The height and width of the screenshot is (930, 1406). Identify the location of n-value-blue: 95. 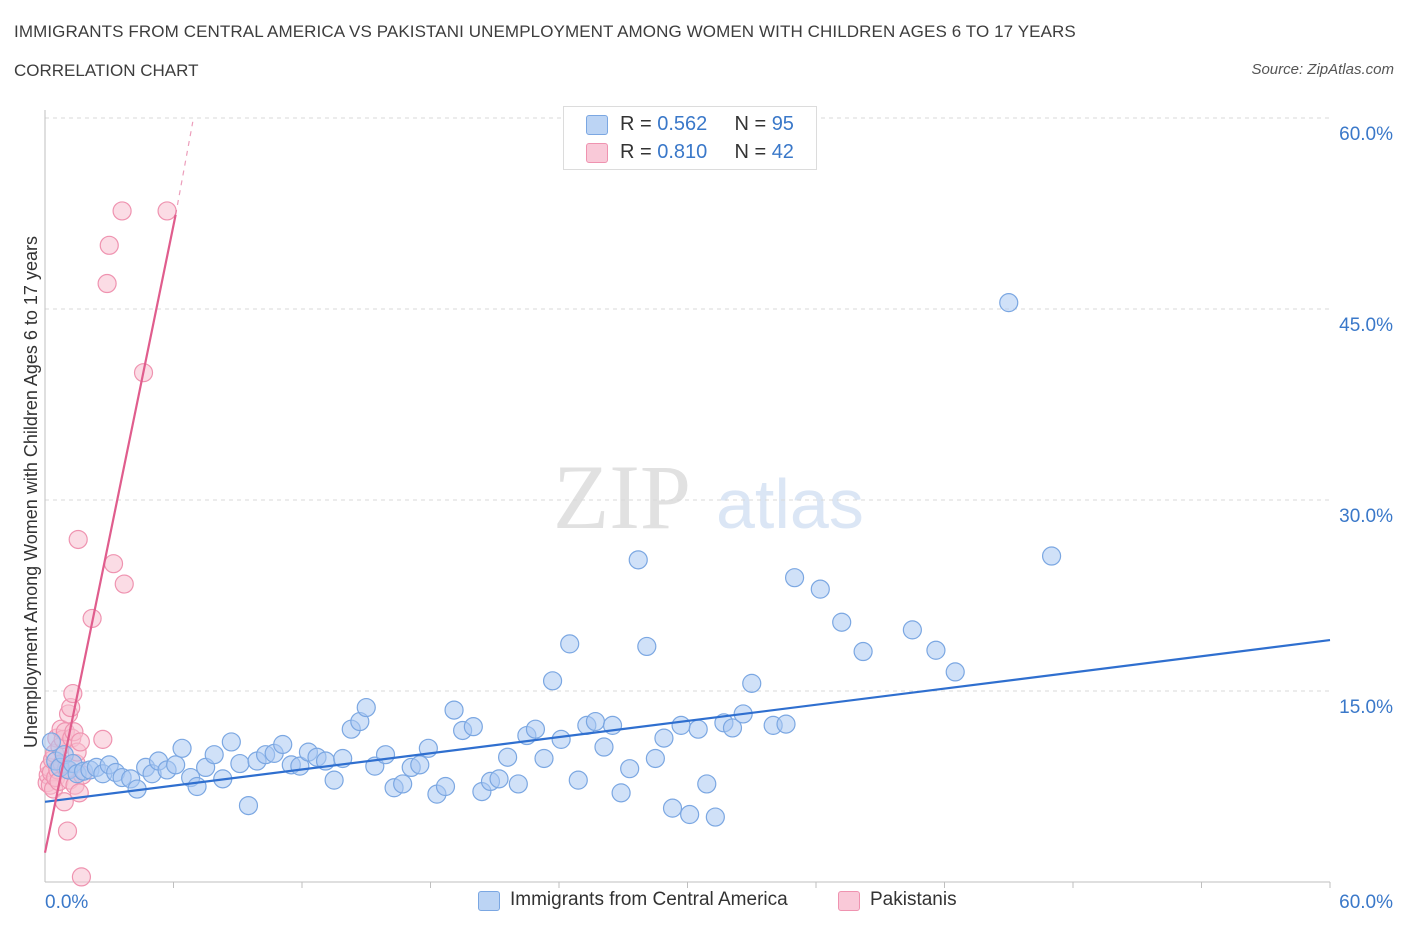
(782, 124).